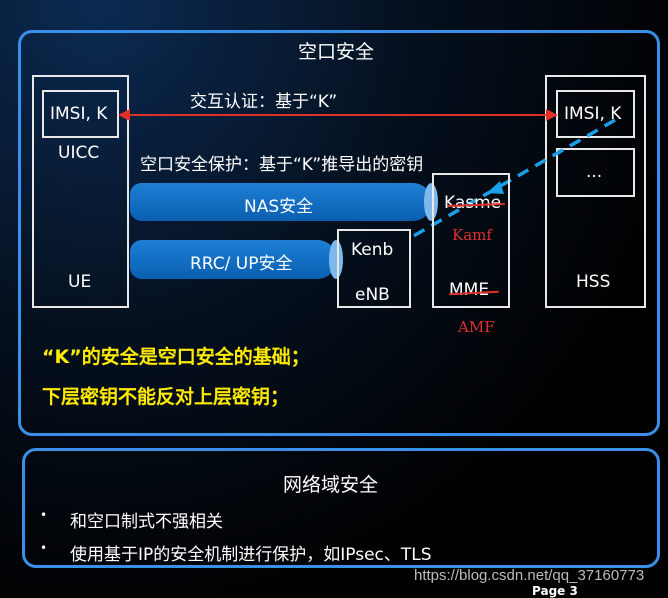 The height and width of the screenshot is (598, 668). I want to click on nas-security-pipe, so click(284, 202).